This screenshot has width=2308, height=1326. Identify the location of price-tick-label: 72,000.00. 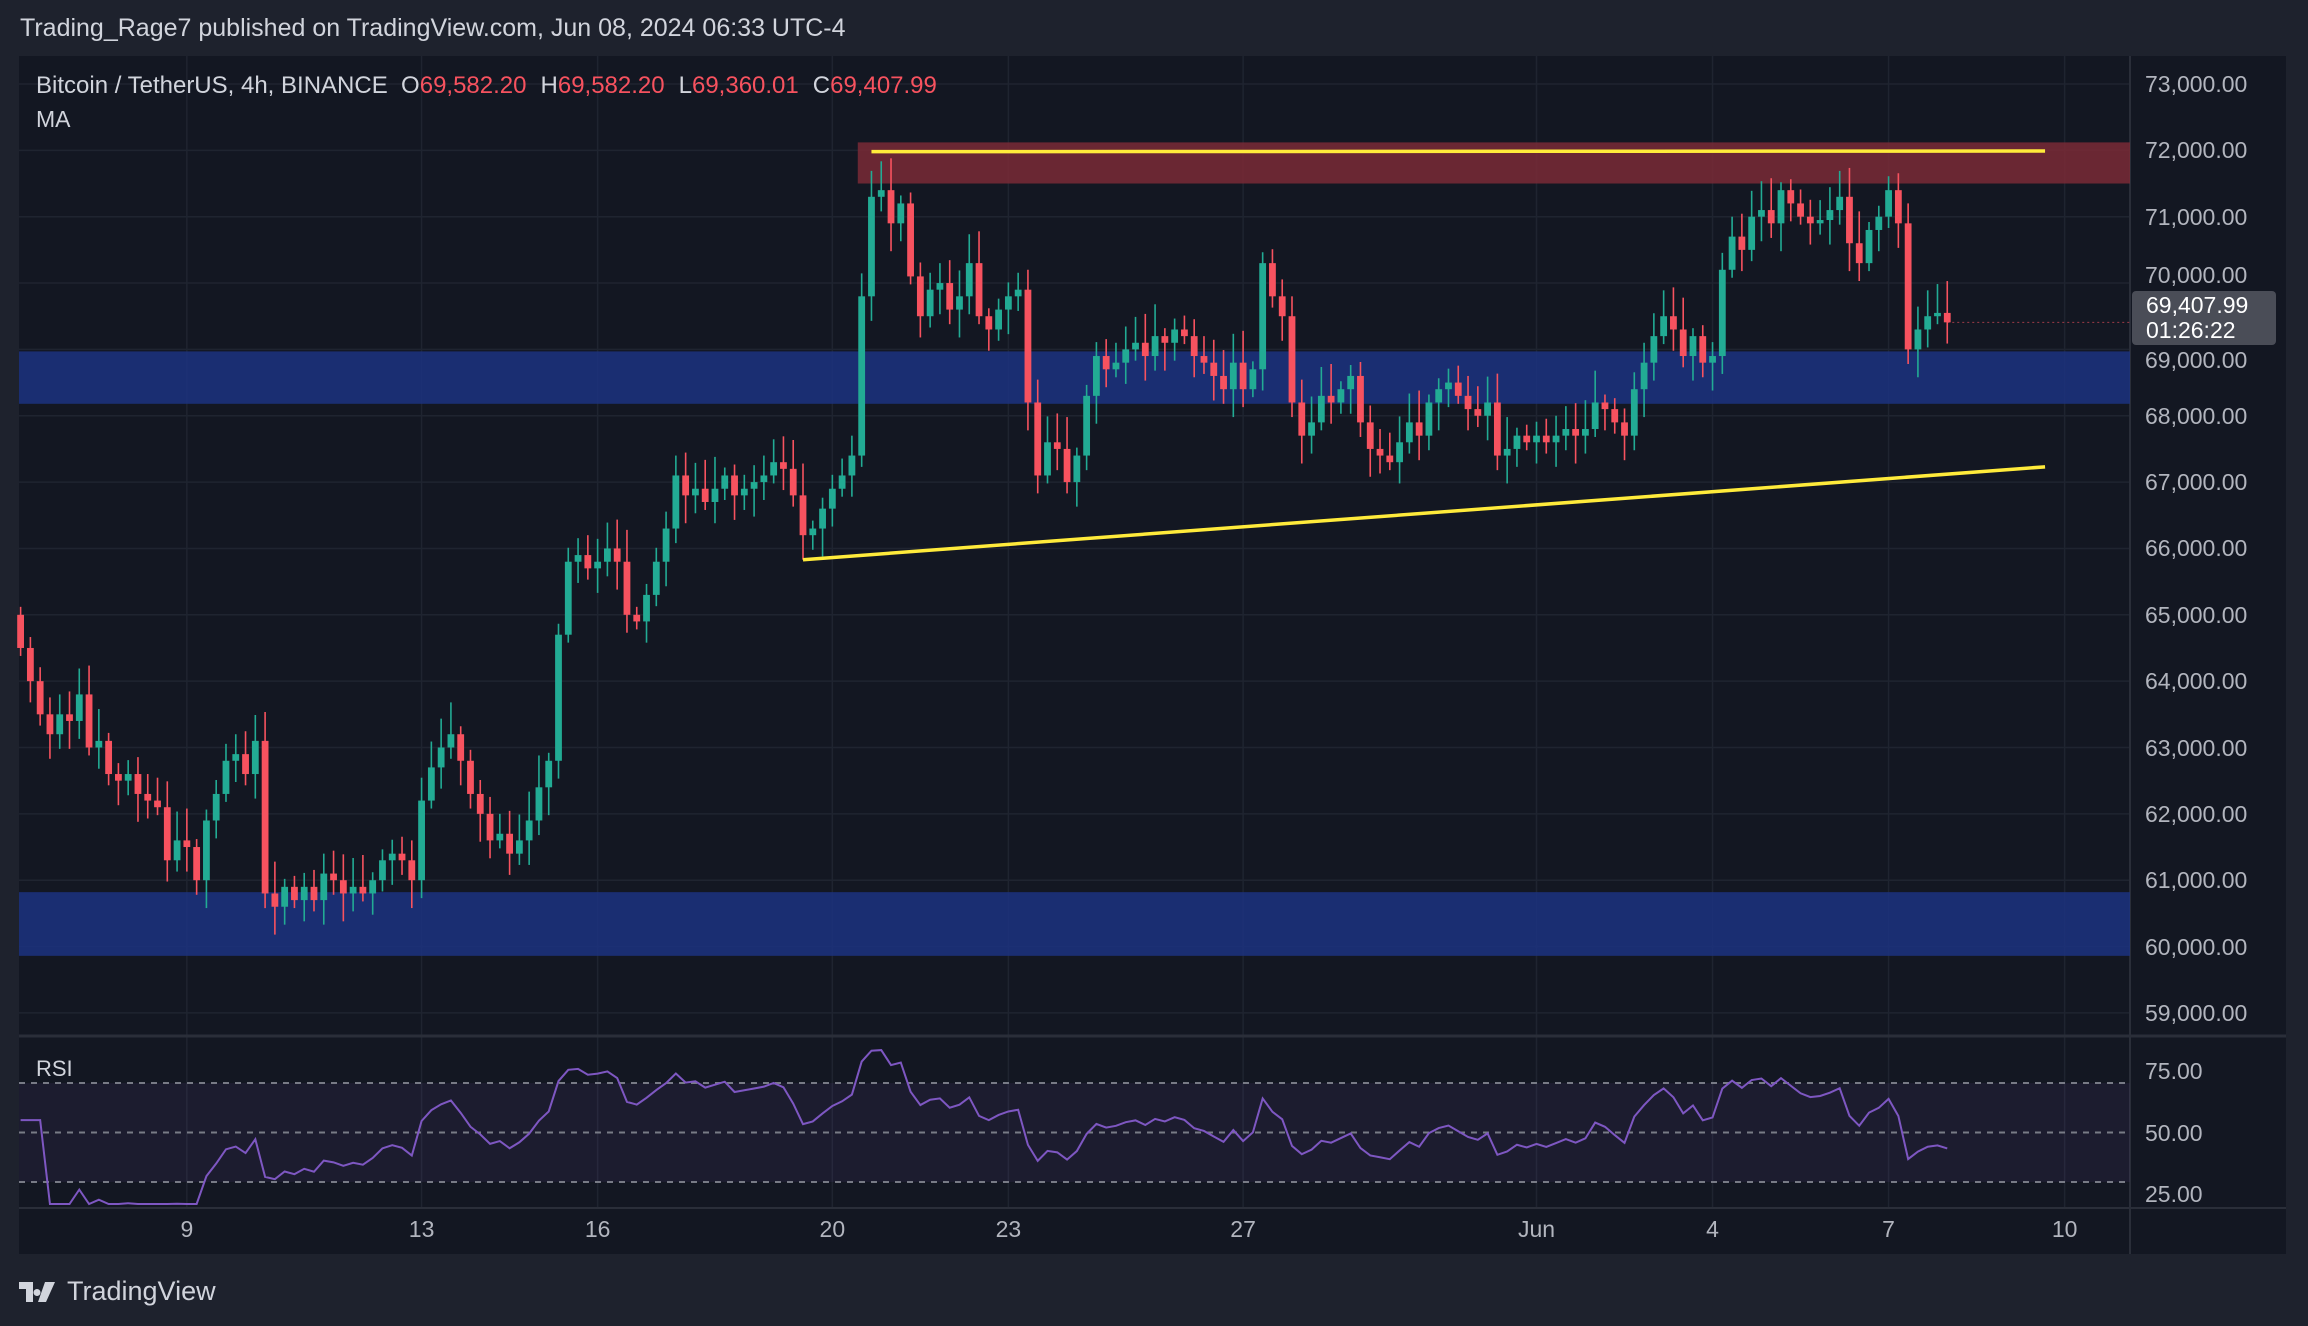
(2196, 150).